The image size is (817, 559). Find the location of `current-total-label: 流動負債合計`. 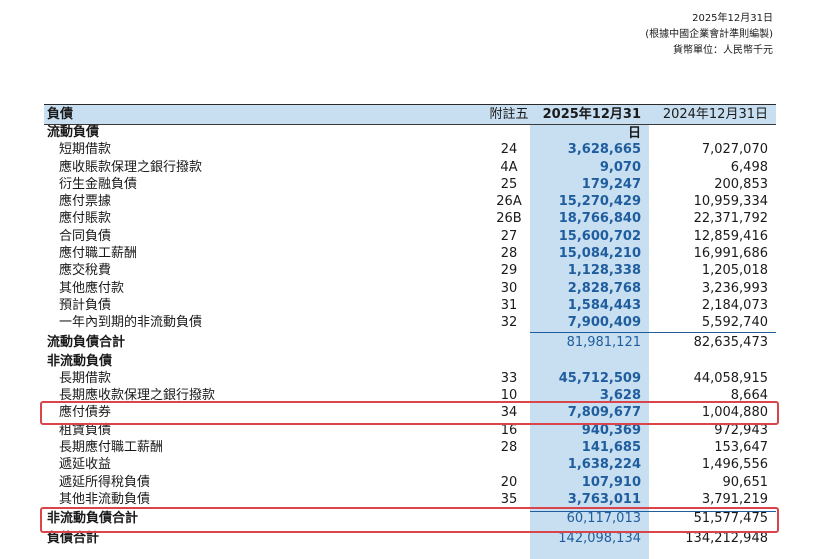

current-total-label: 流動負債合計 is located at coordinates (86, 342).